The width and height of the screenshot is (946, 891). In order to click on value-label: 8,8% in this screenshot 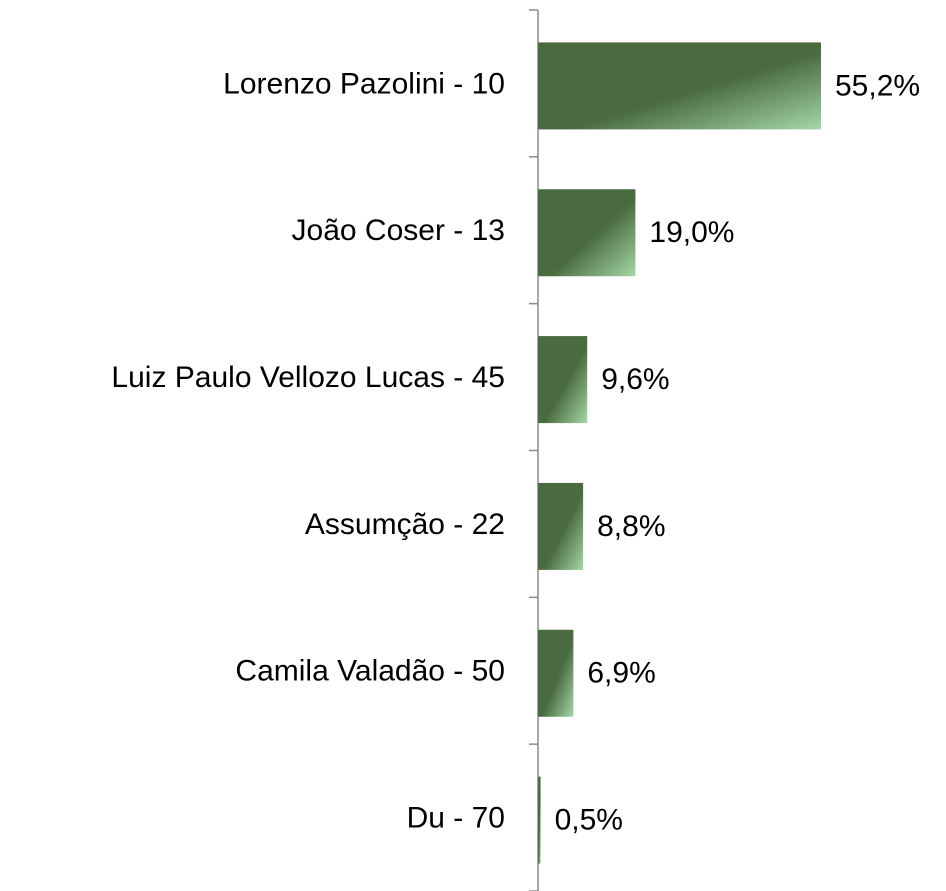, I will do `click(631, 526)`.